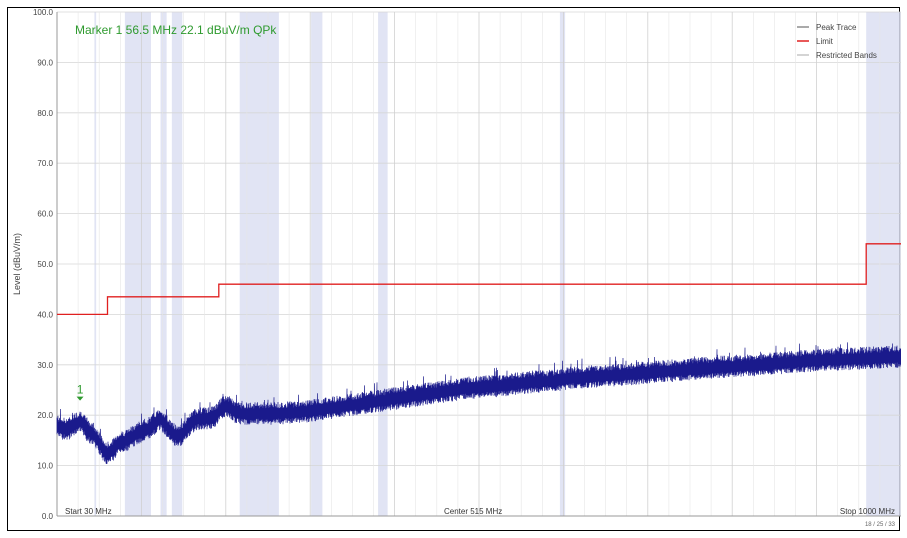 Image resolution: width=907 pixels, height=538 pixels. I want to click on marker-triangle-icon, so click(80, 398).